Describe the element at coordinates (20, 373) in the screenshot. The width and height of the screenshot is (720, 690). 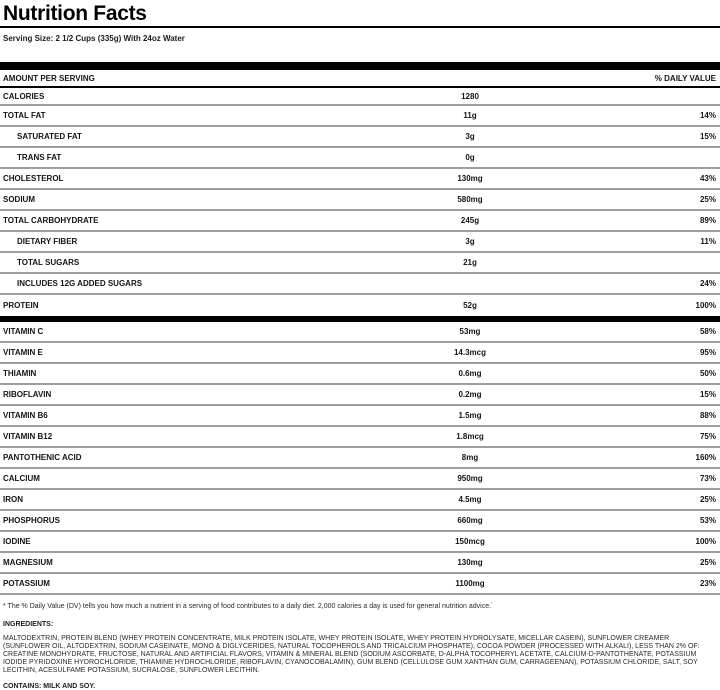
I see `nutrient-label: THIAMIN` at that location.